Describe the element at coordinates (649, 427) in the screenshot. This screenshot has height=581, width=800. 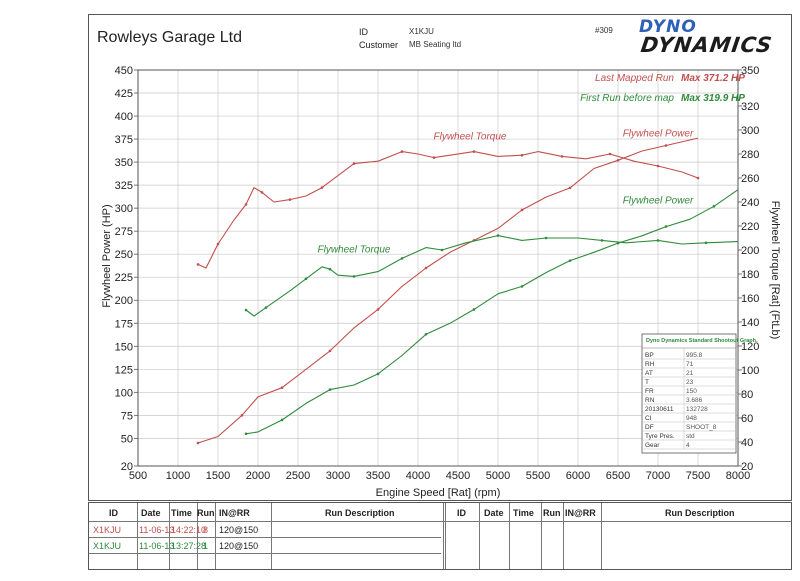
I see `info-box-key: DF` at that location.